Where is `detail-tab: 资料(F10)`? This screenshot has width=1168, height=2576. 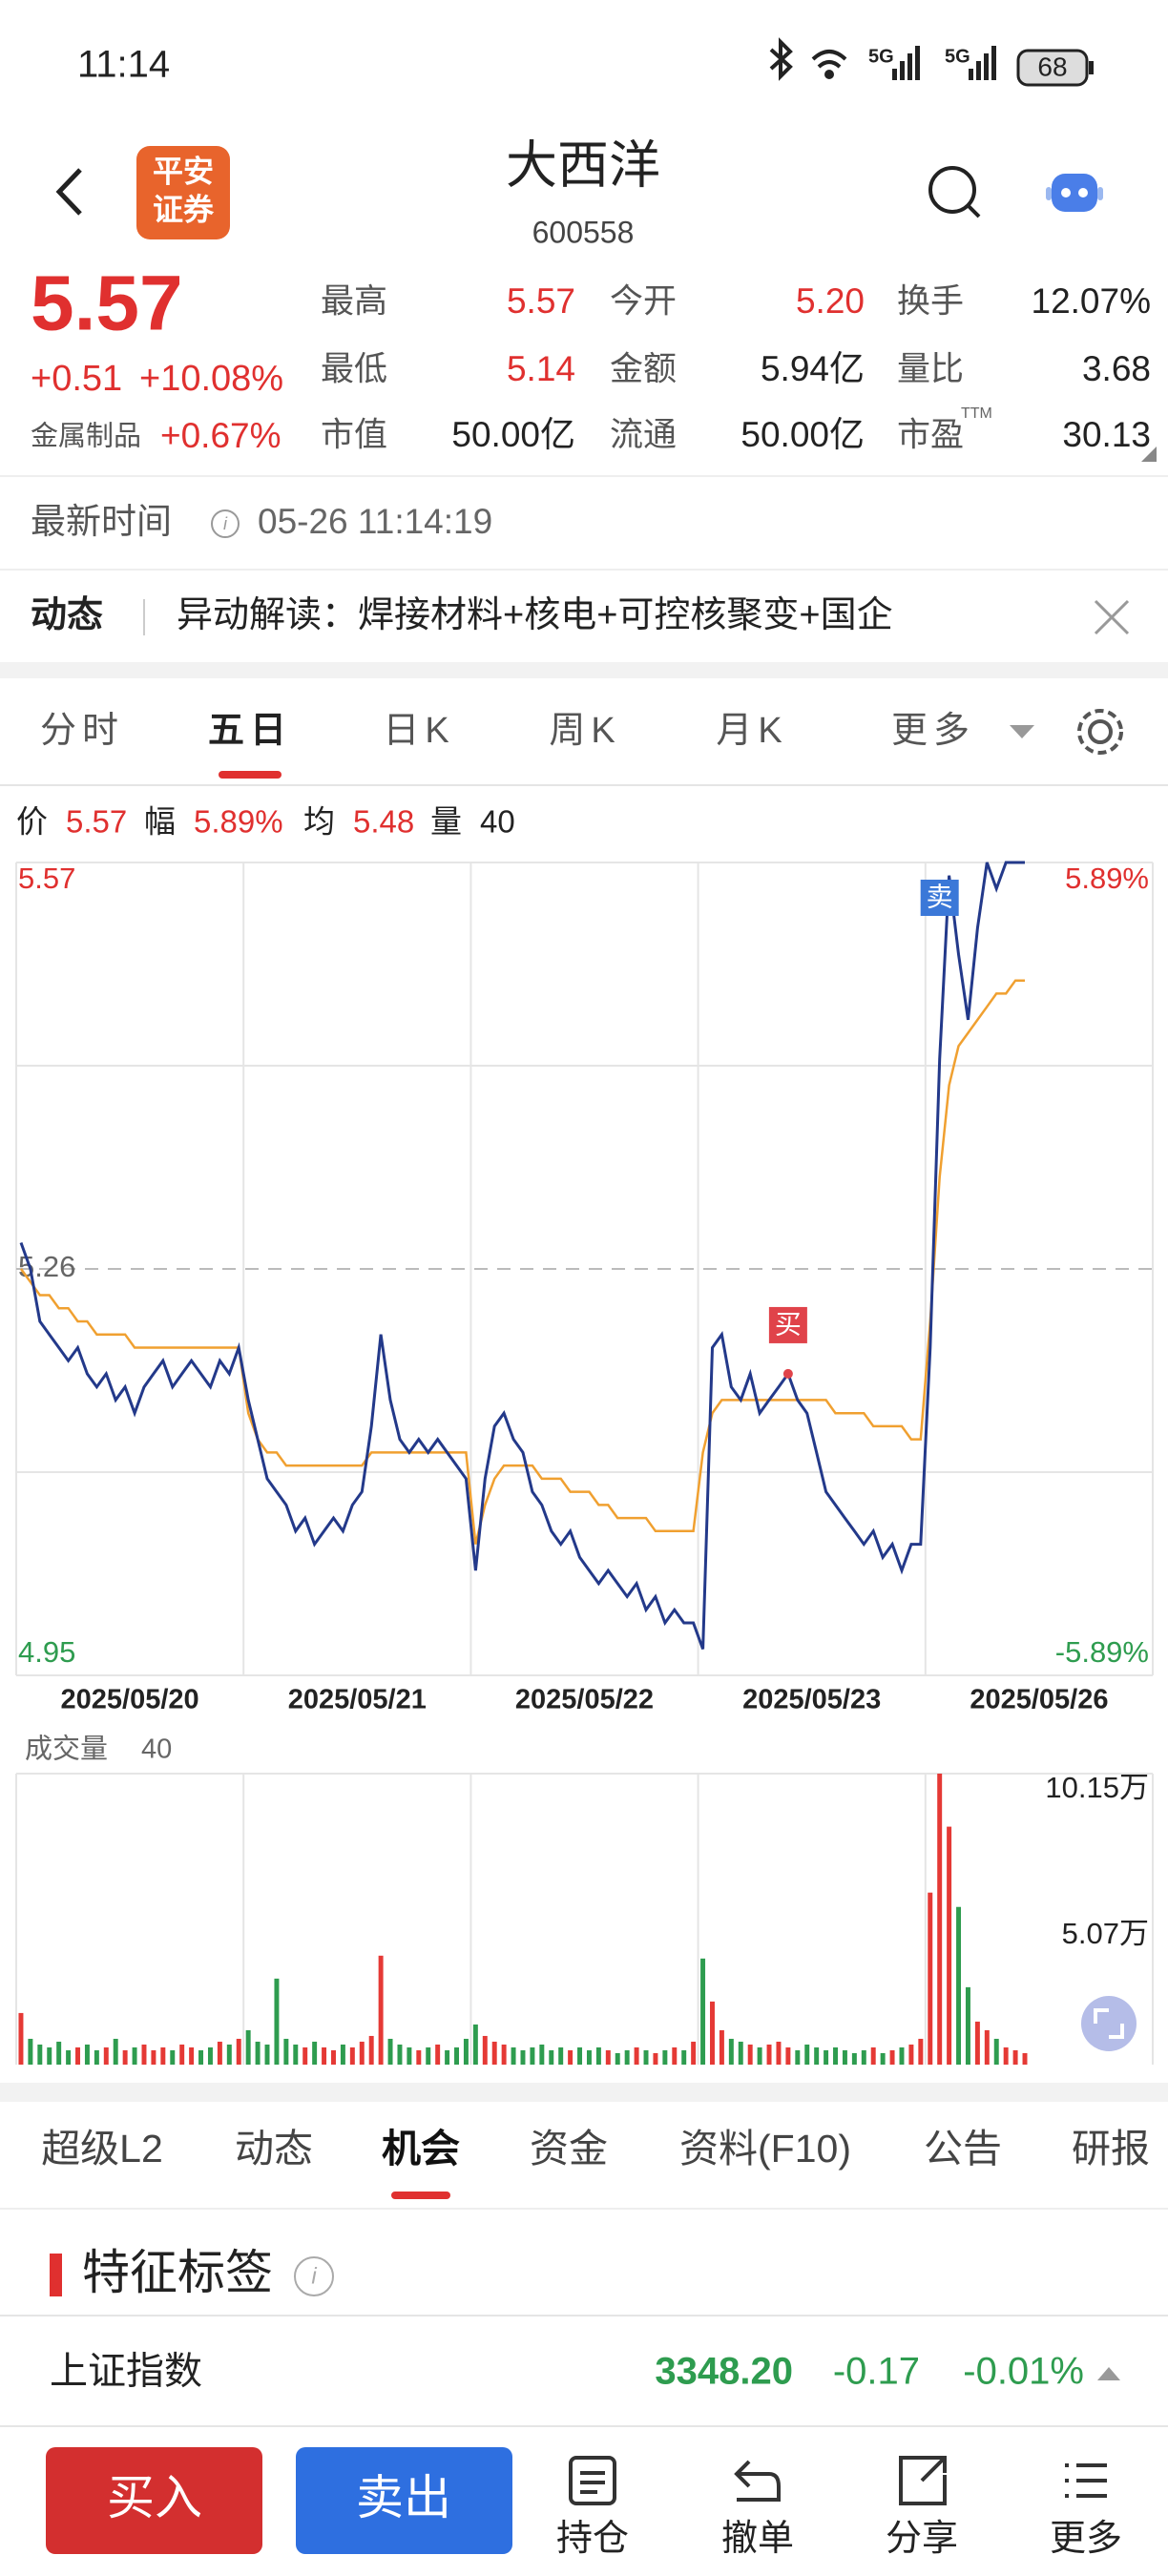 detail-tab: 资料(F10) is located at coordinates (765, 2149).